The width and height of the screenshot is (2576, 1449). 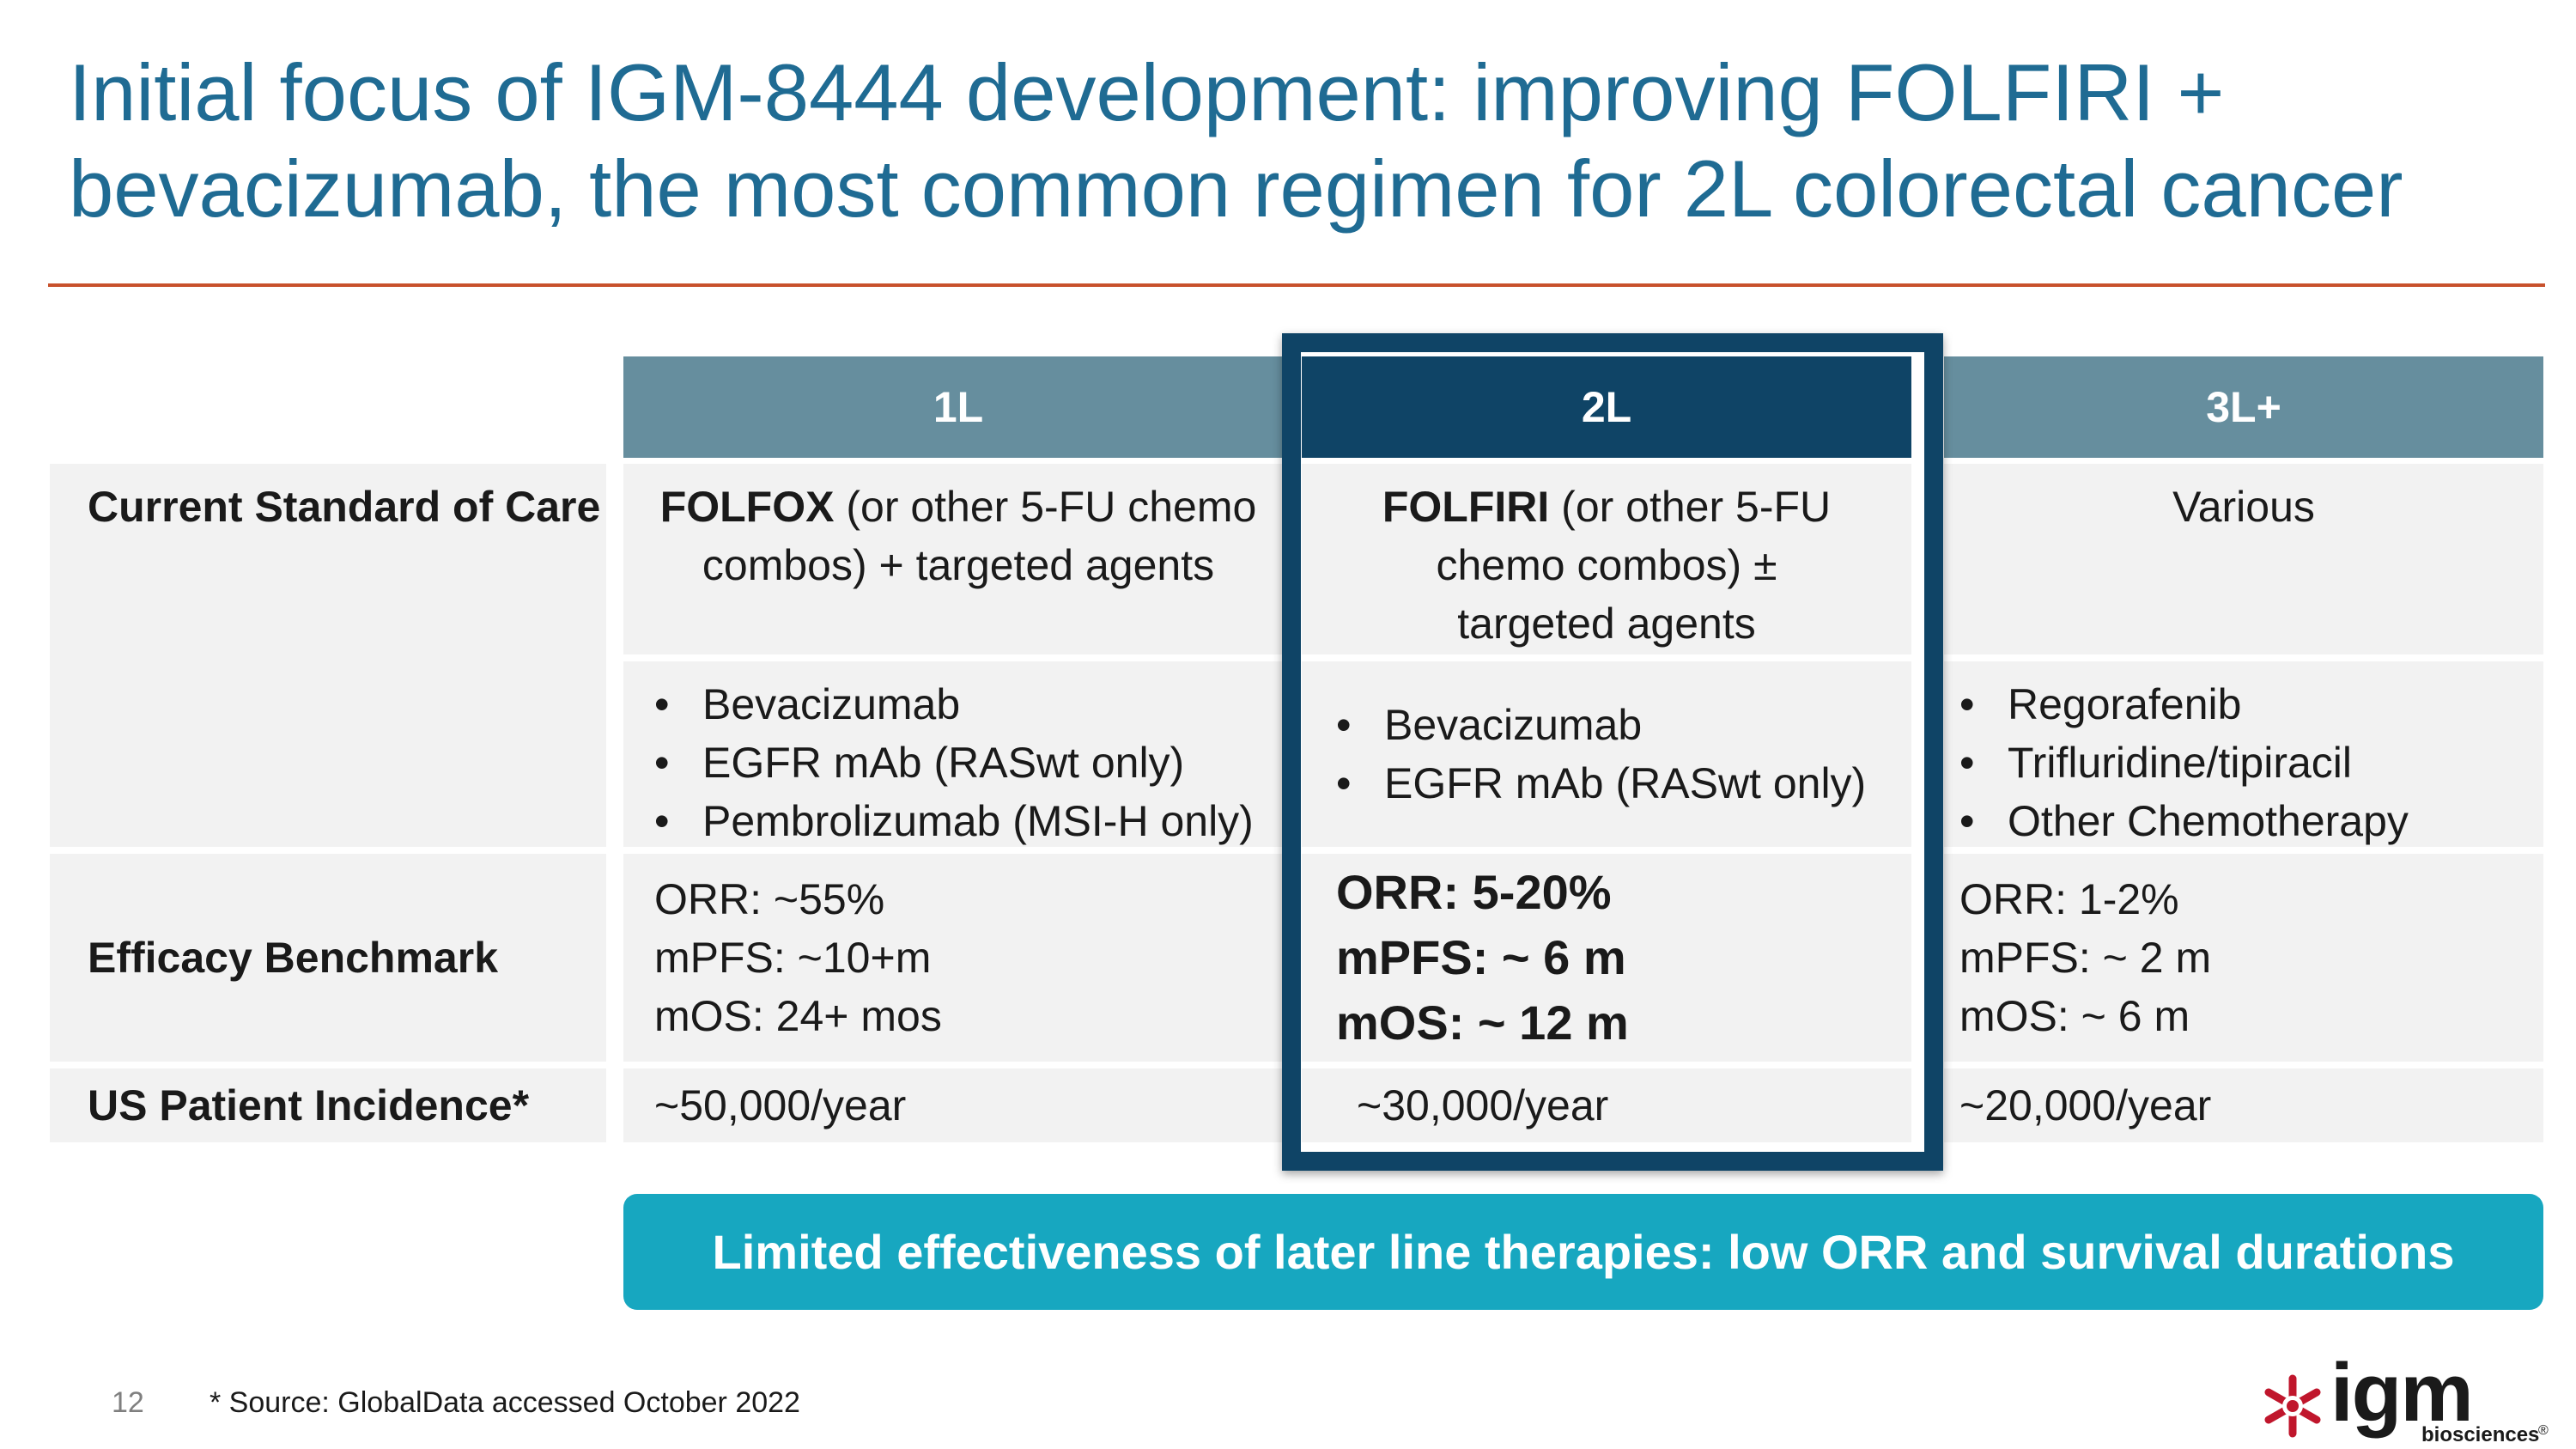 What do you see at coordinates (1606, 407) in the screenshot?
I see `column-header-2l: 2L` at bounding box center [1606, 407].